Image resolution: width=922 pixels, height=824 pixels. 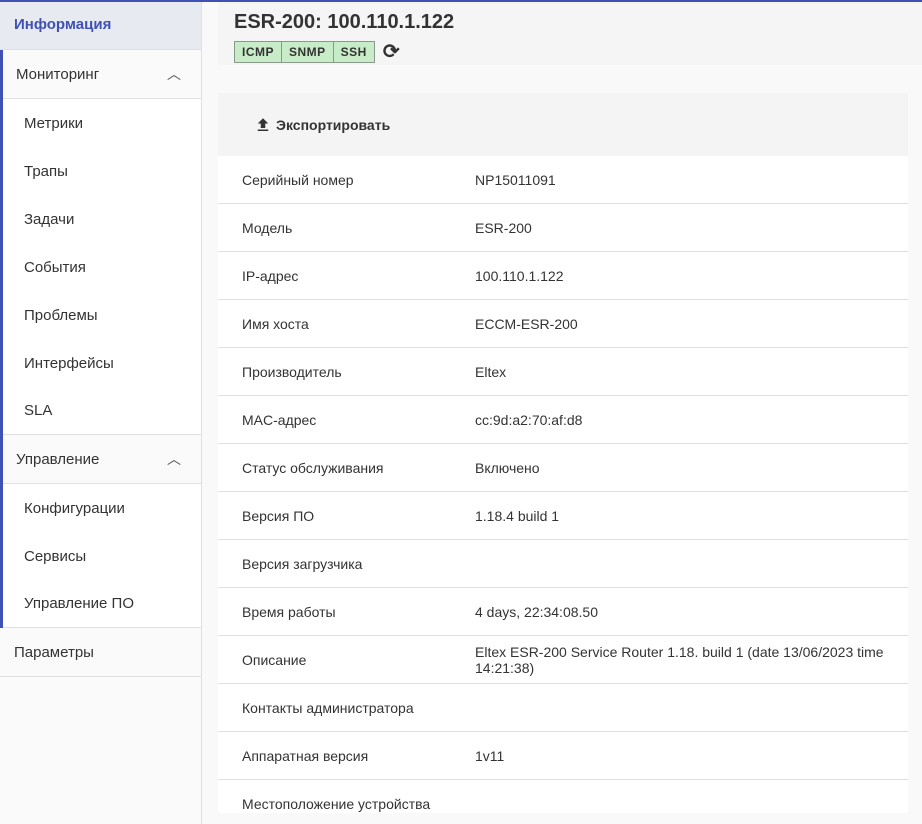 I want to click on table-row: Время работы 4 days, 22:34:08.50, so click(x=563, y=612).